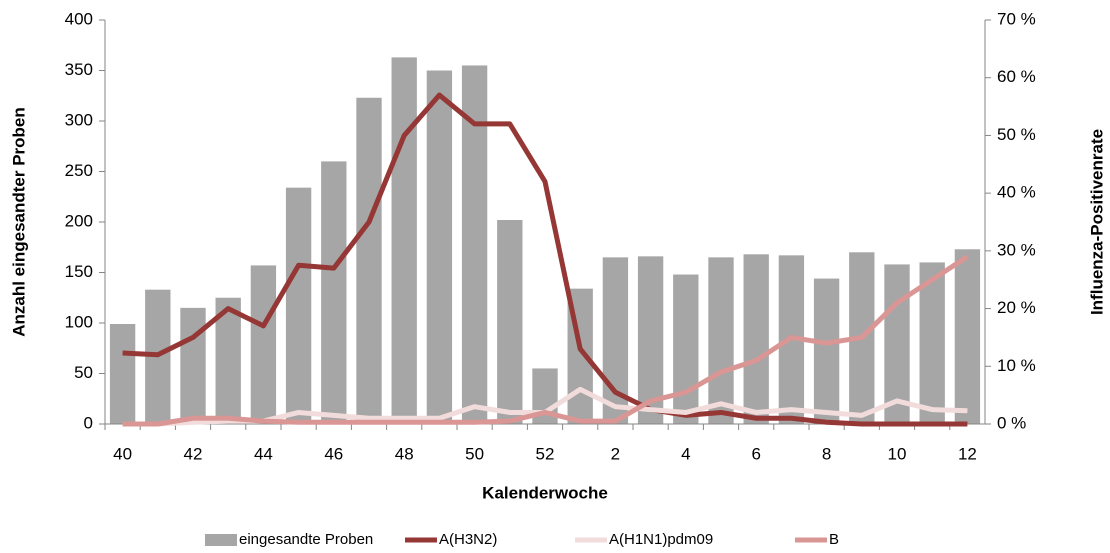 The image size is (1110, 553). I want to click on y-tick-label: 250, so click(79, 170).